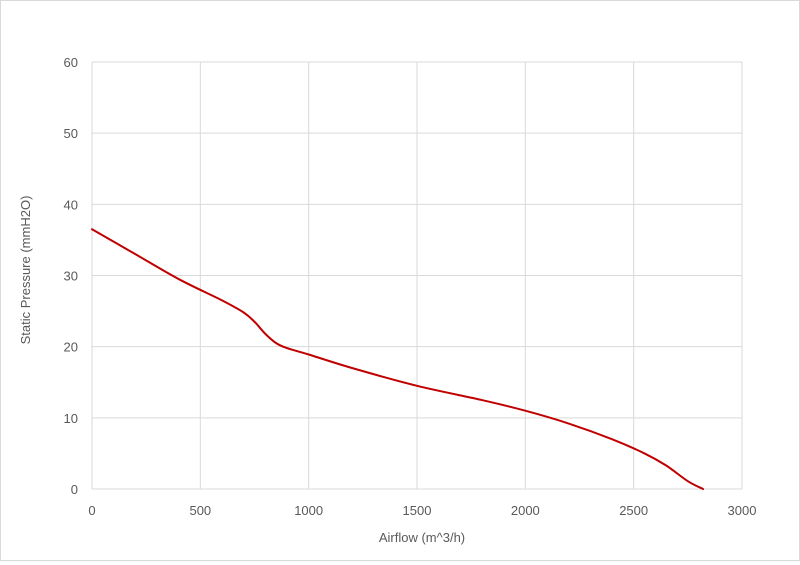 Image resolution: width=800 pixels, height=565 pixels. Describe the element at coordinates (422, 537) in the screenshot. I see `x-axis-title: Airflow (m^3/h)` at that location.